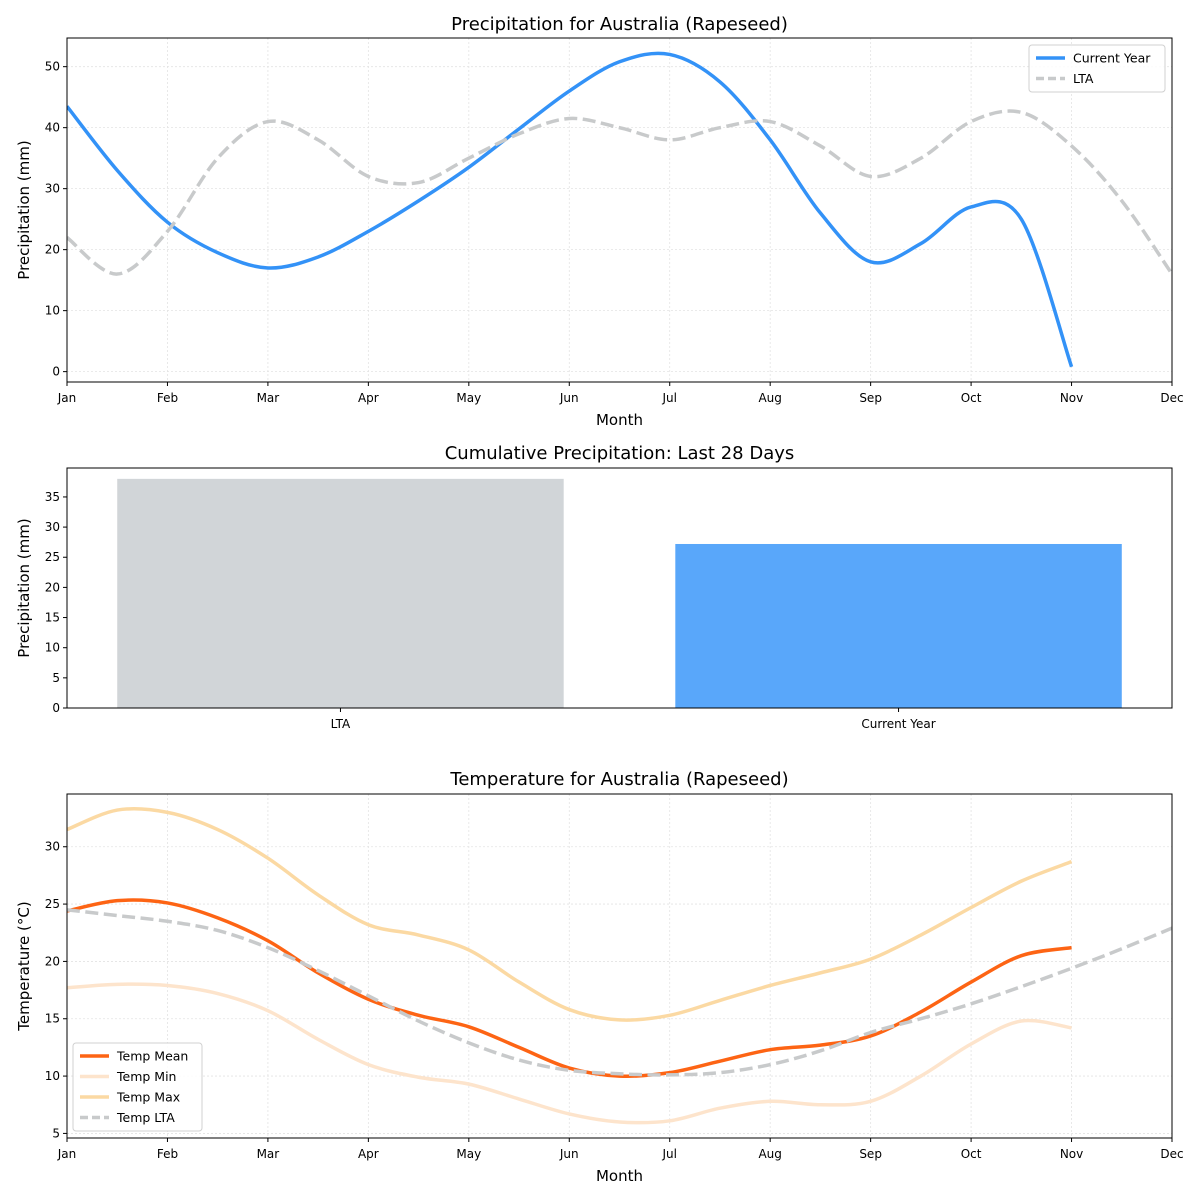 Image resolution: width=1200 pixels, height=1200 pixels. I want to click on y-axis-label: Temperature (°C), so click(24, 966).